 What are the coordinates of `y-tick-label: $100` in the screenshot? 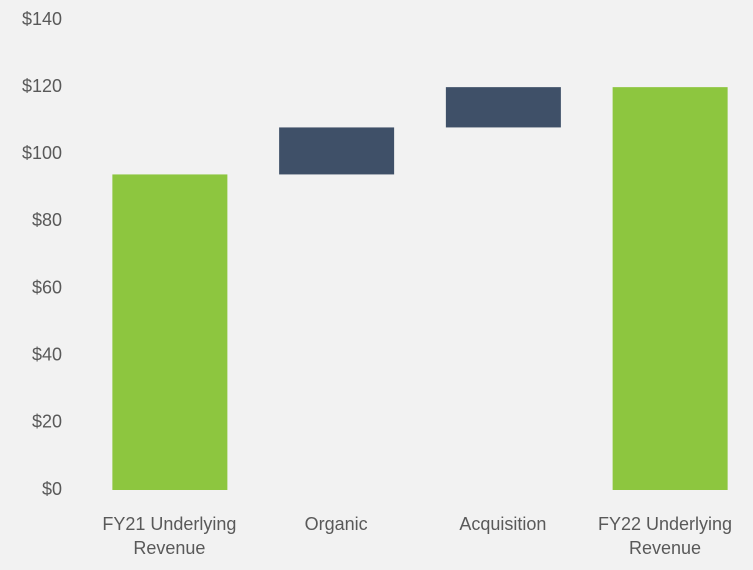 It's located at (42, 153).